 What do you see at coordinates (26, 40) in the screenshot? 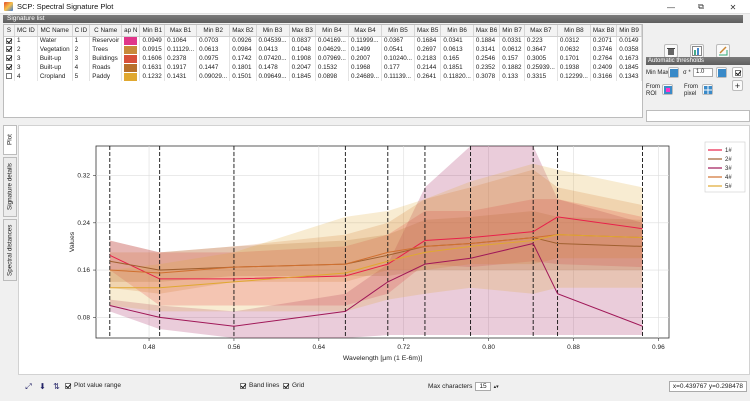
I see `mc-id-cell: 1` at bounding box center [26, 40].